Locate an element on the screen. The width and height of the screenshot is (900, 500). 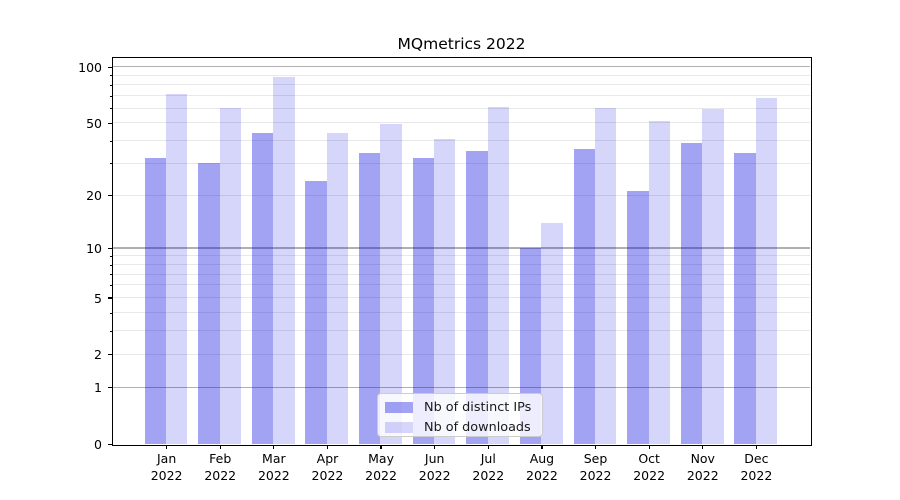
legend-item-distinct-ips: Nb of distinct IPs is located at coordinates (460, 407).